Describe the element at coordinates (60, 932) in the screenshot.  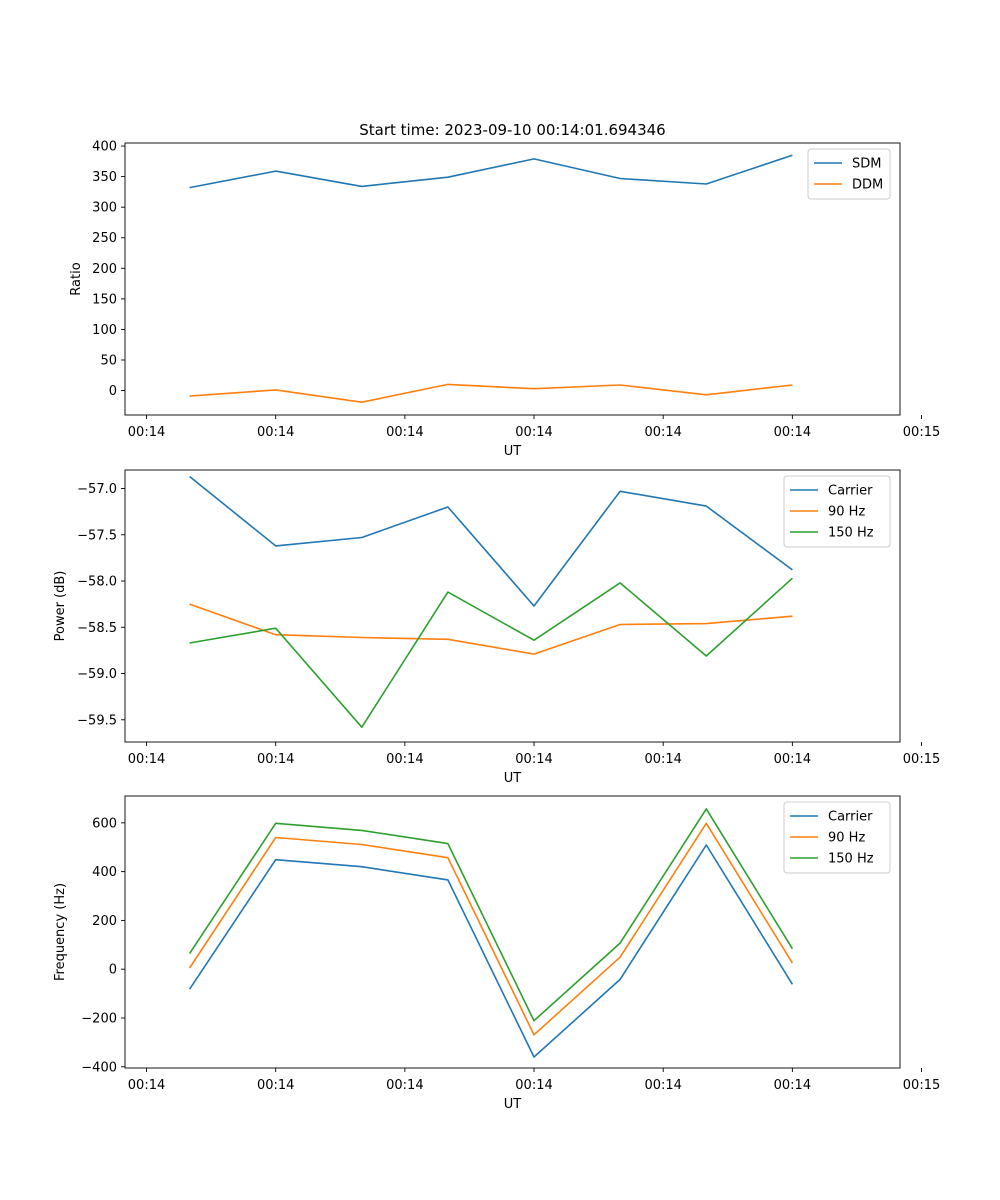
I see `y-axis-label: Frequency (Hz)` at that location.